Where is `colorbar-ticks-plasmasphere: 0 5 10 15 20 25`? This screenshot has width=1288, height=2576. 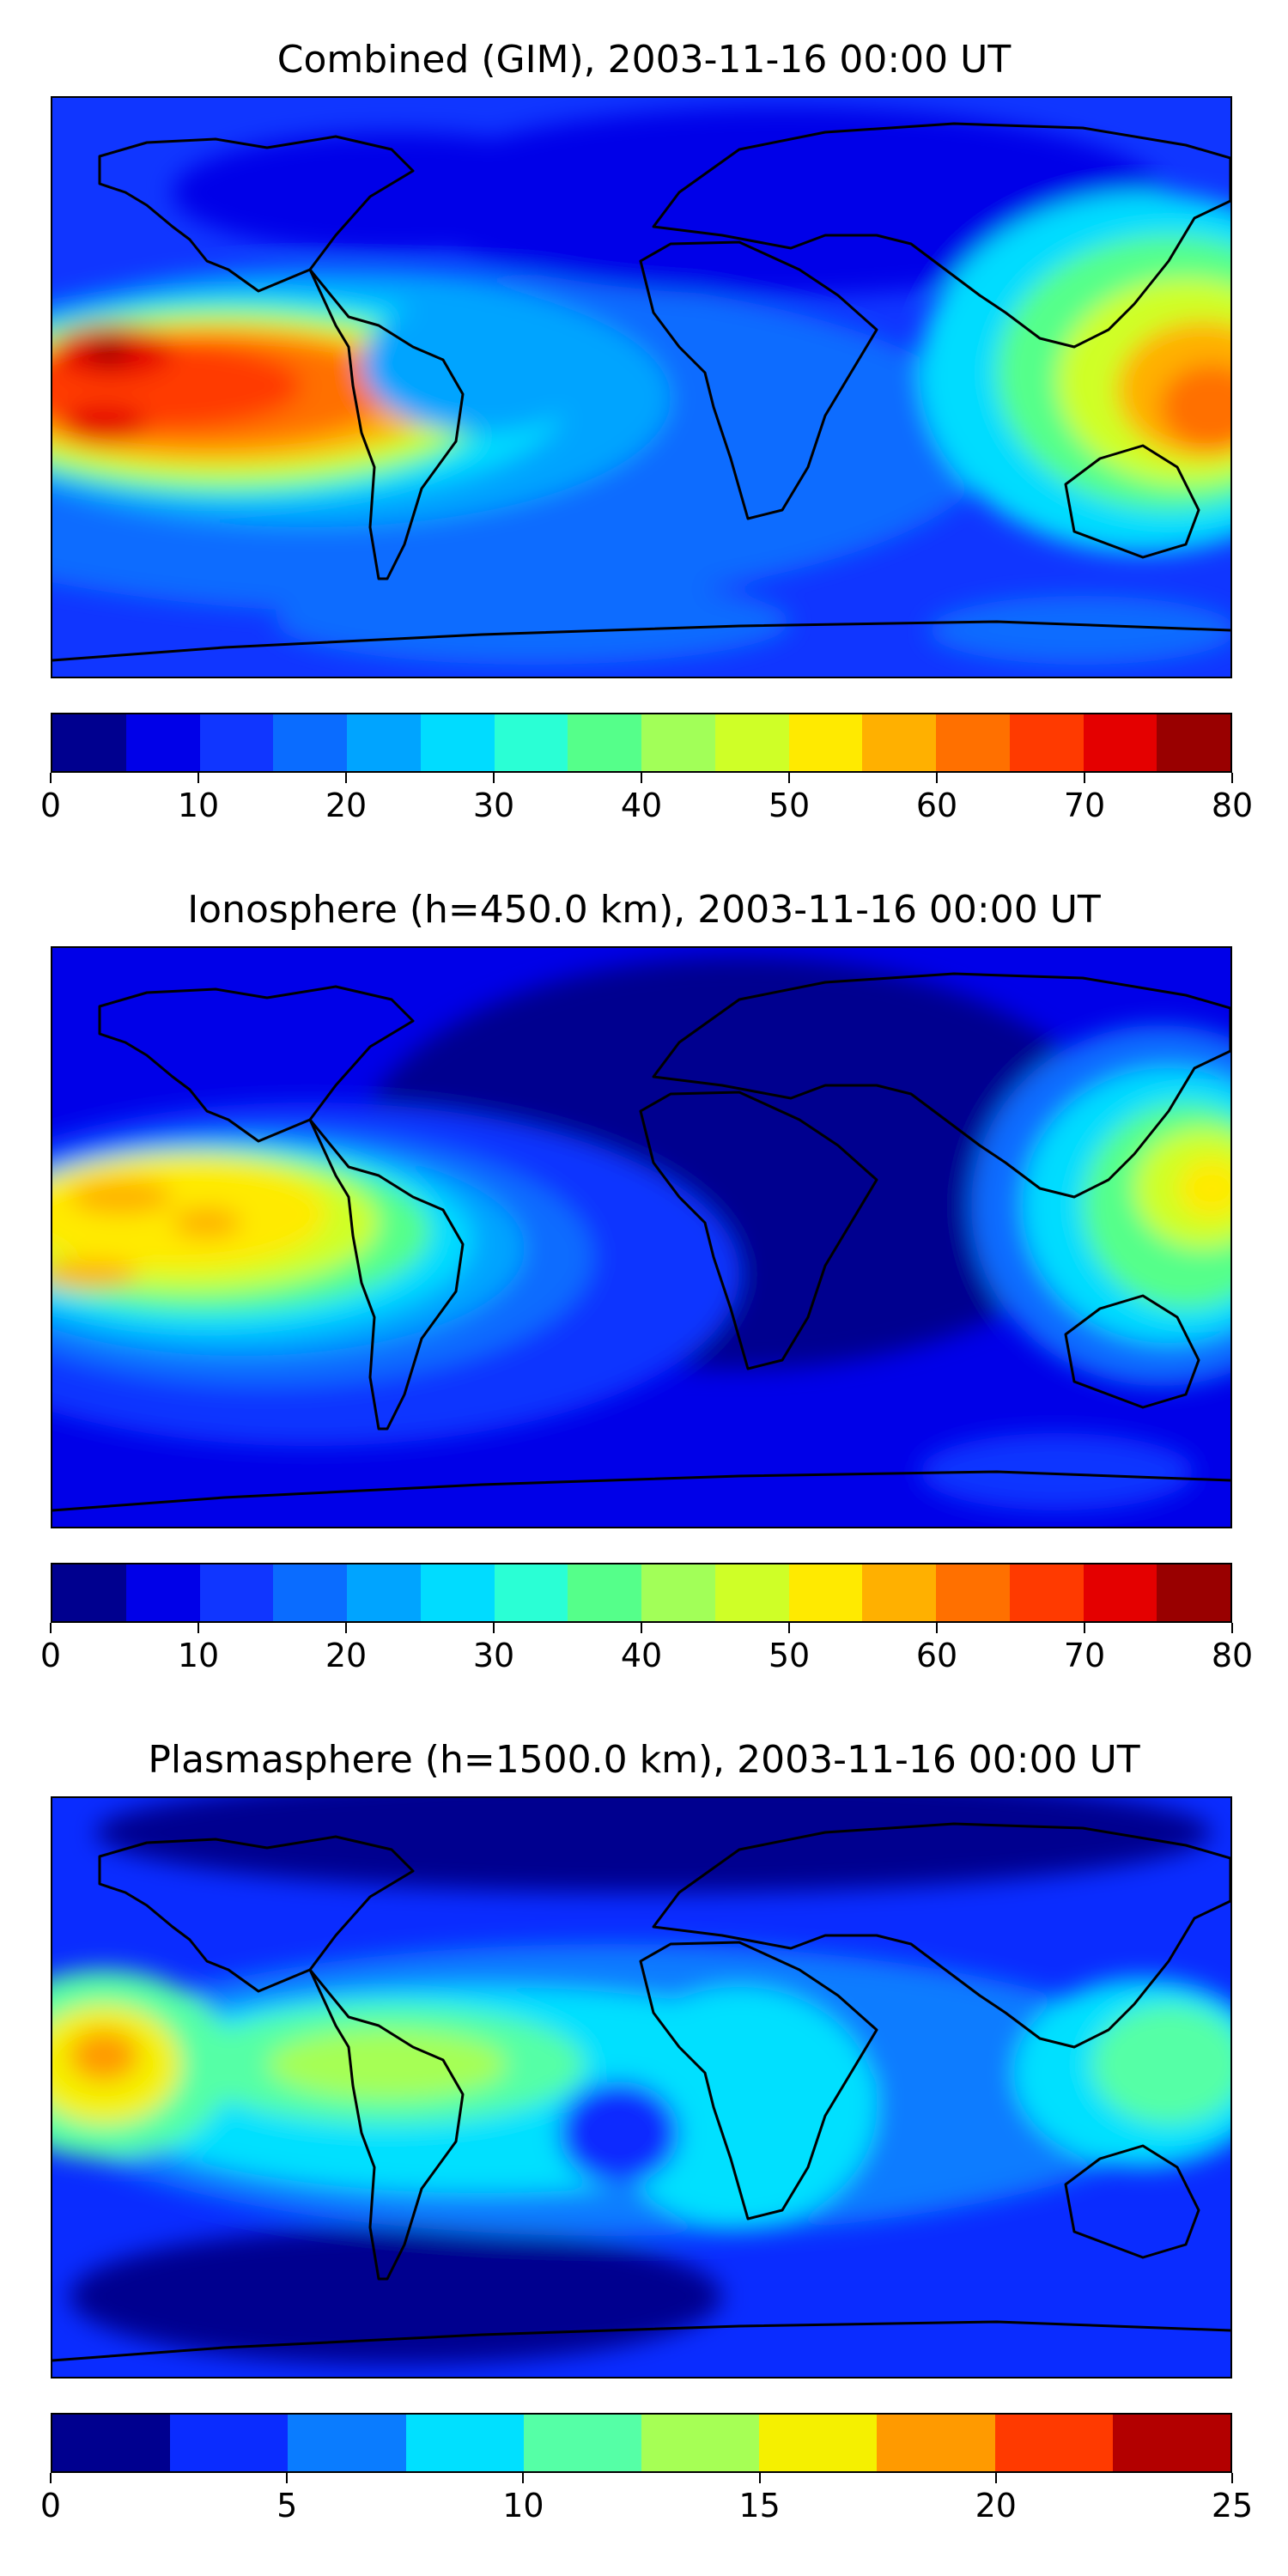 colorbar-ticks-plasmasphere: 0 5 10 15 20 25 is located at coordinates (647, 2499).